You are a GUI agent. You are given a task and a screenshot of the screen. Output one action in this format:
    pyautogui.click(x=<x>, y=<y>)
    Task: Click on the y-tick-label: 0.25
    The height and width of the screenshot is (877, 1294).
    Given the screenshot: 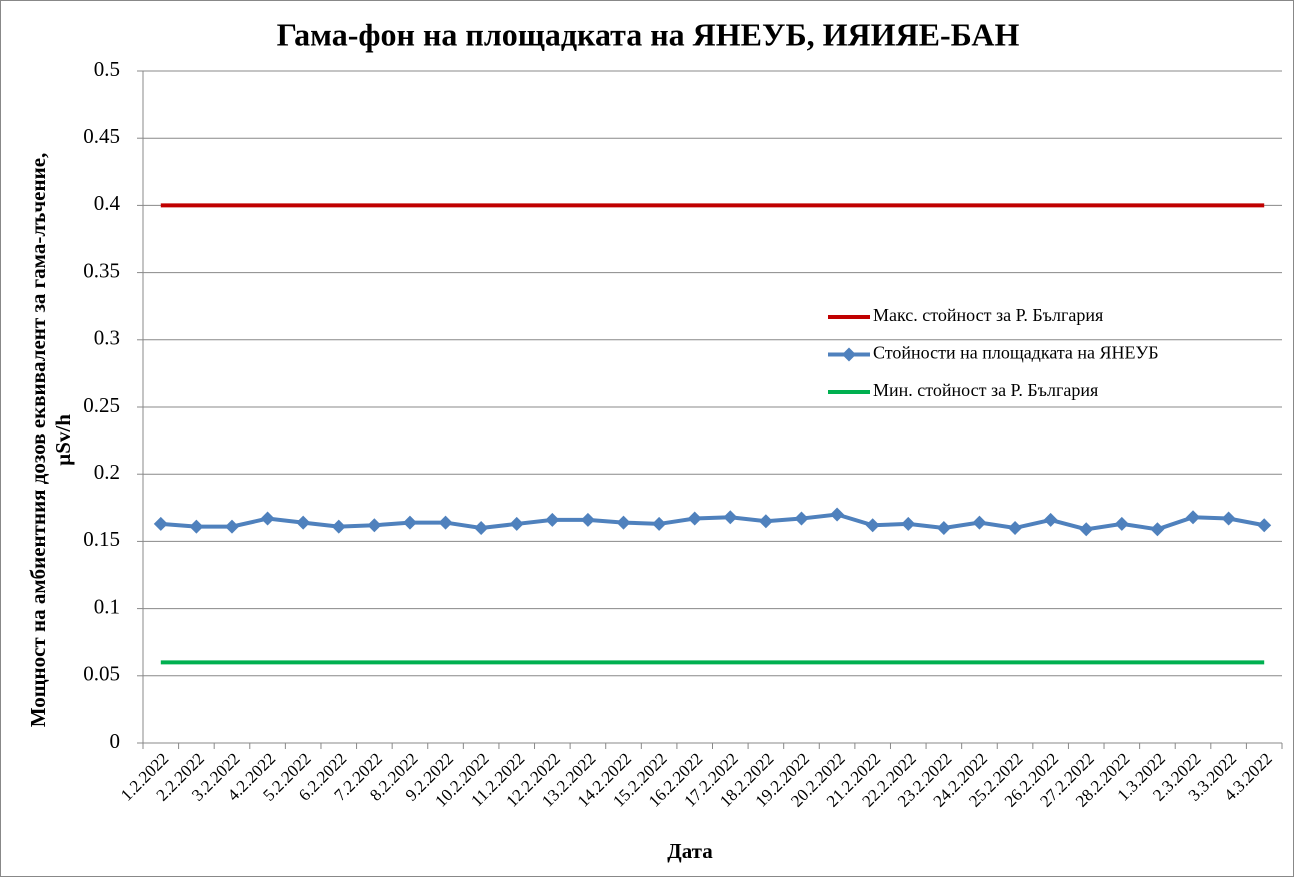 What is the action you would take?
    pyautogui.click(x=101, y=405)
    